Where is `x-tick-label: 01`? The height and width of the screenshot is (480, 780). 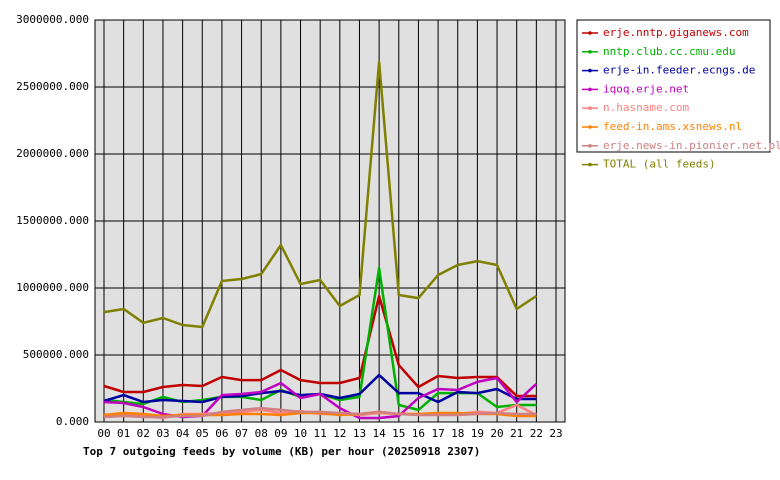 x-tick-label: 01 is located at coordinates (123, 433).